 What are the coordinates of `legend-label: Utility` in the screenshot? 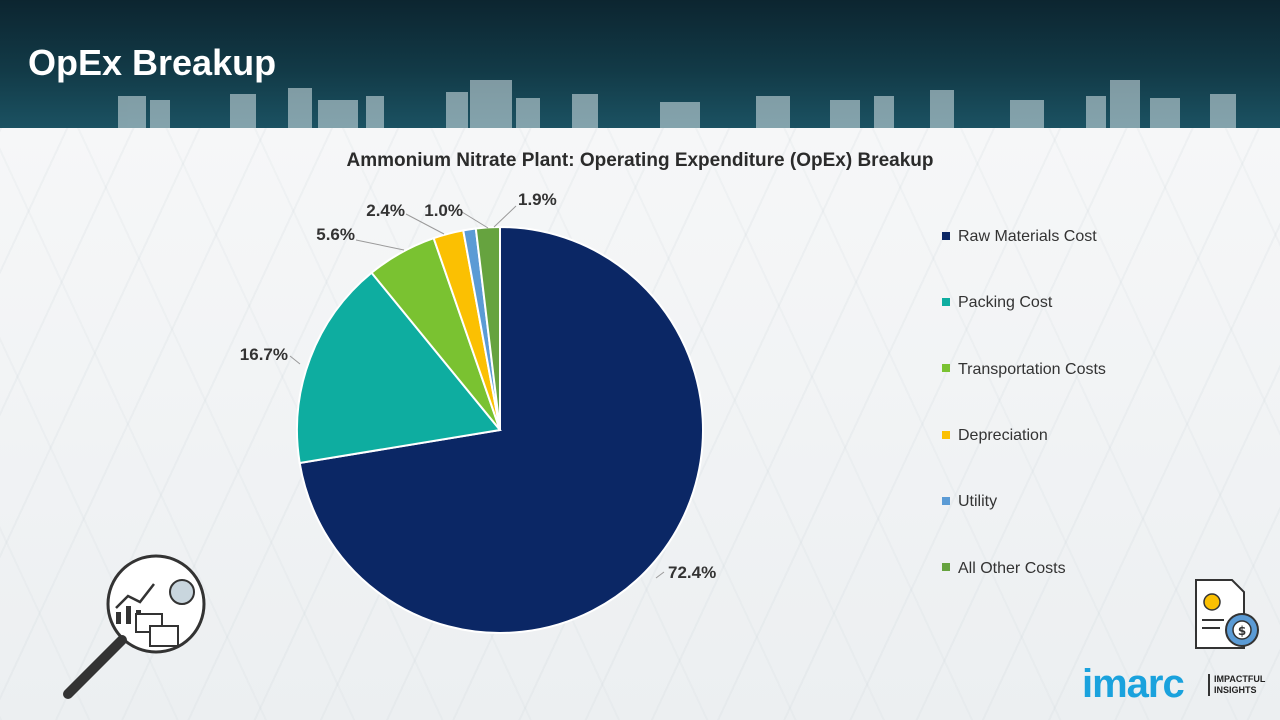 It's located at (978, 502).